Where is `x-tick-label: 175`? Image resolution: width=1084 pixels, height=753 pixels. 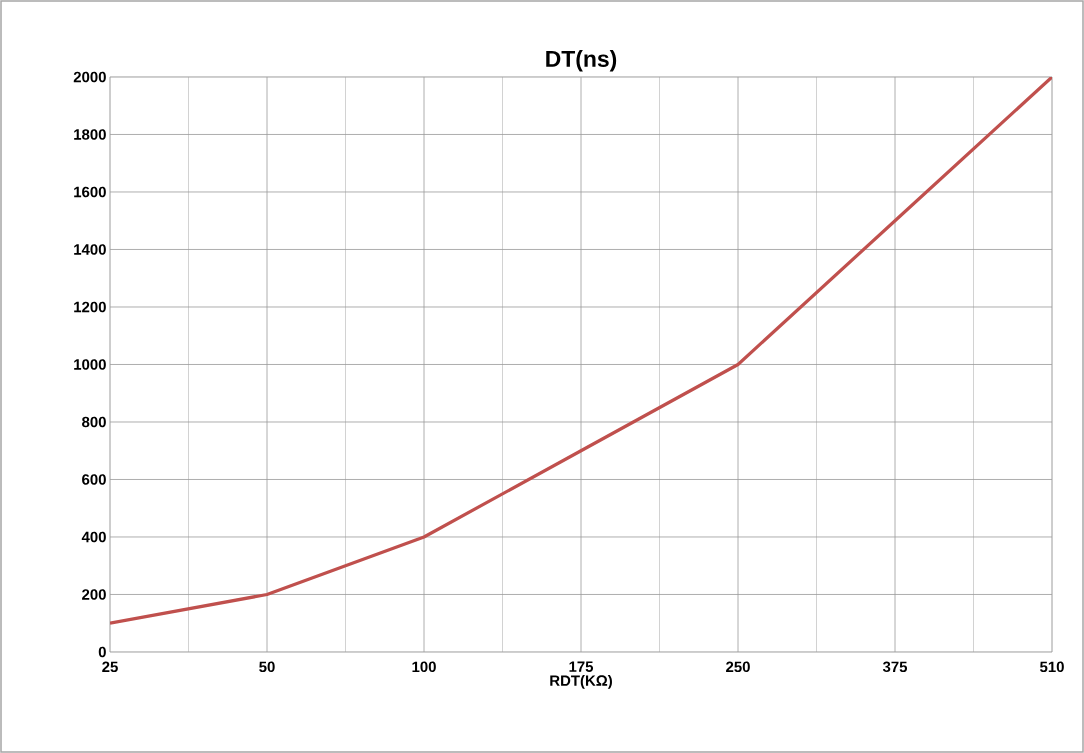 x-tick-label: 175 is located at coordinates (581, 666).